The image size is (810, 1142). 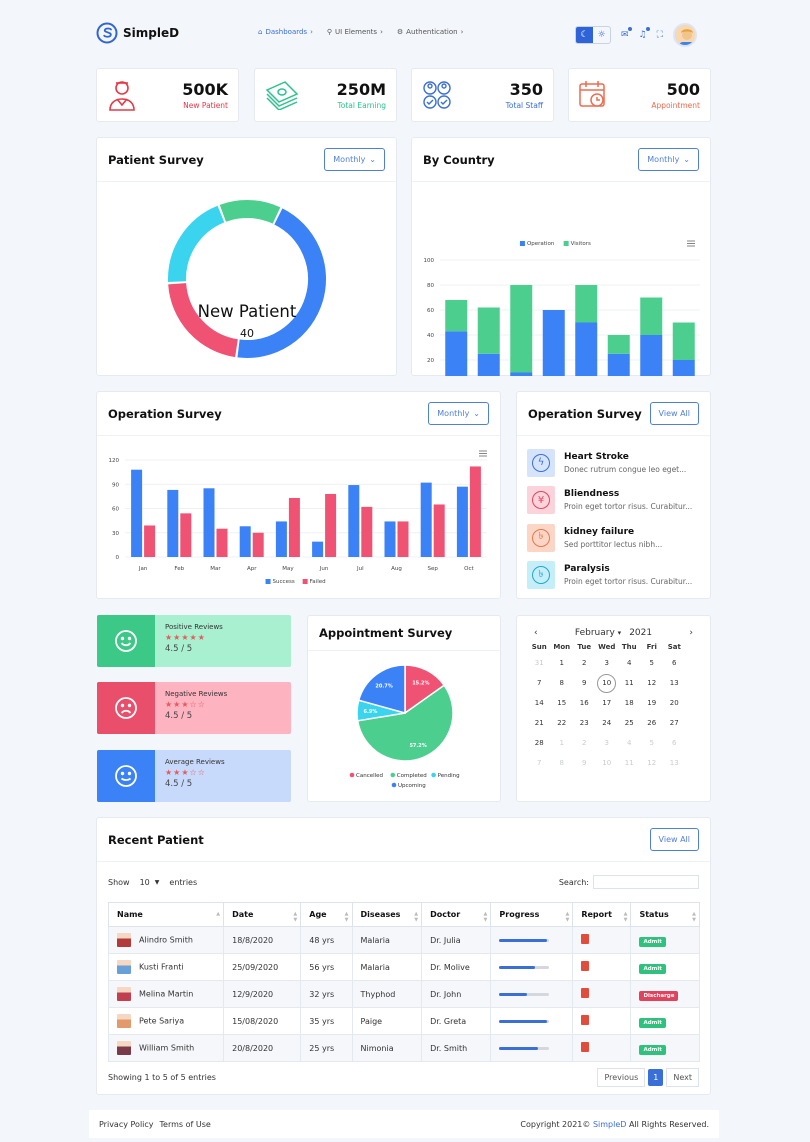 What do you see at coordinates (562, 723) in the screenshot?
I see `calendar-day: 22` at bounding box center [562, 723].